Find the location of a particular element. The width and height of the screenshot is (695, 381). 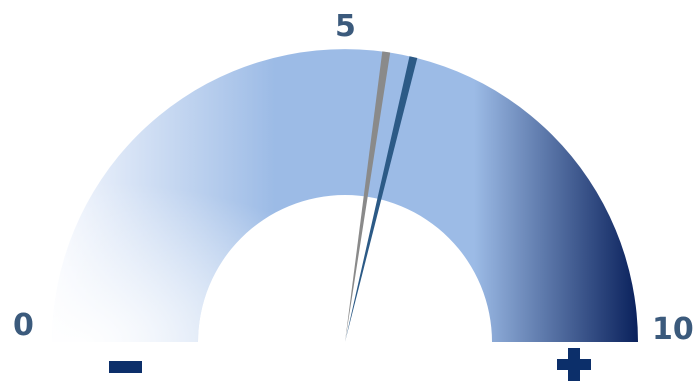

plus-icon is located at coordinates (574, 364).